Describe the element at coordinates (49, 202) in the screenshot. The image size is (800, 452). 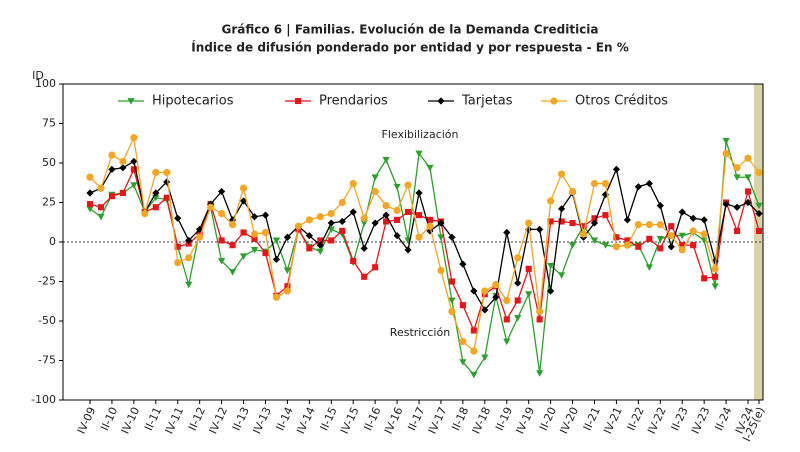
I see `y-tick-label: 25` at that location.